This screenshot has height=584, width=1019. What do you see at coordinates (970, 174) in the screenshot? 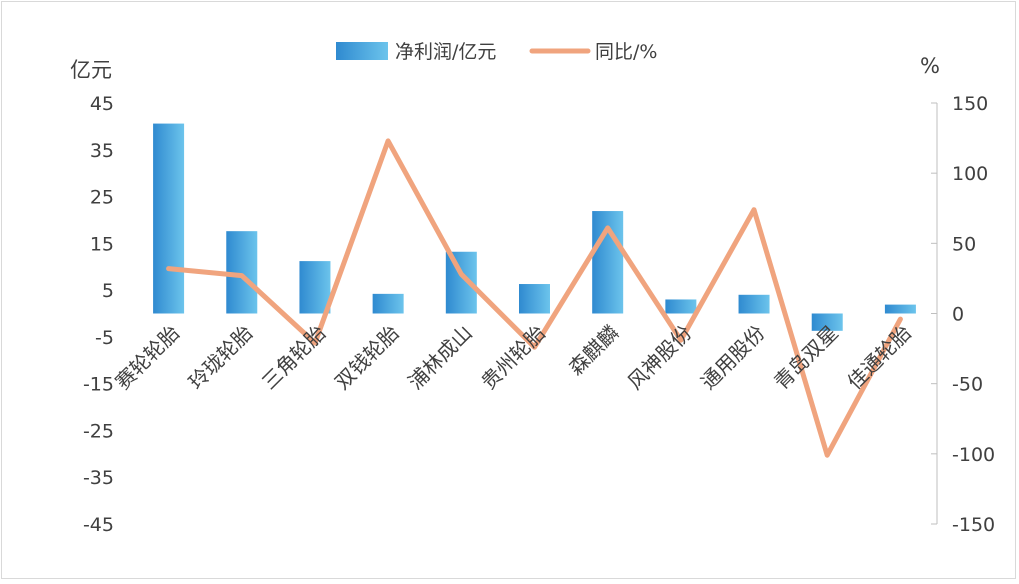
I see `y-right-tick-label: 100` at bounding box center [970, 174].